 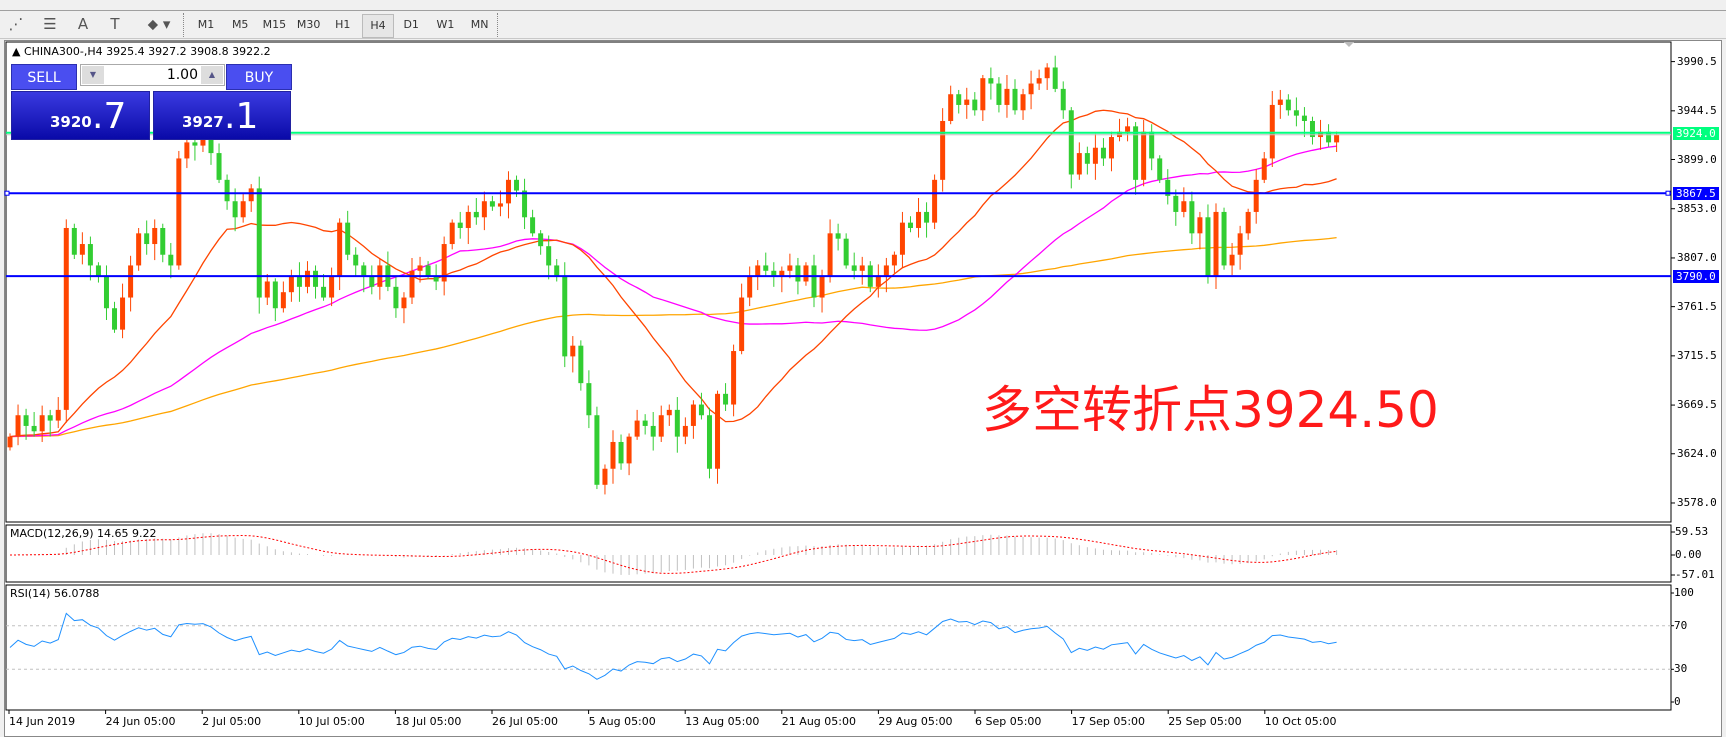 What do you see at coordinates (50, 24) in the screenshot?
I see `fibonacci-icon: ☰` at bounding box center [50, 24].